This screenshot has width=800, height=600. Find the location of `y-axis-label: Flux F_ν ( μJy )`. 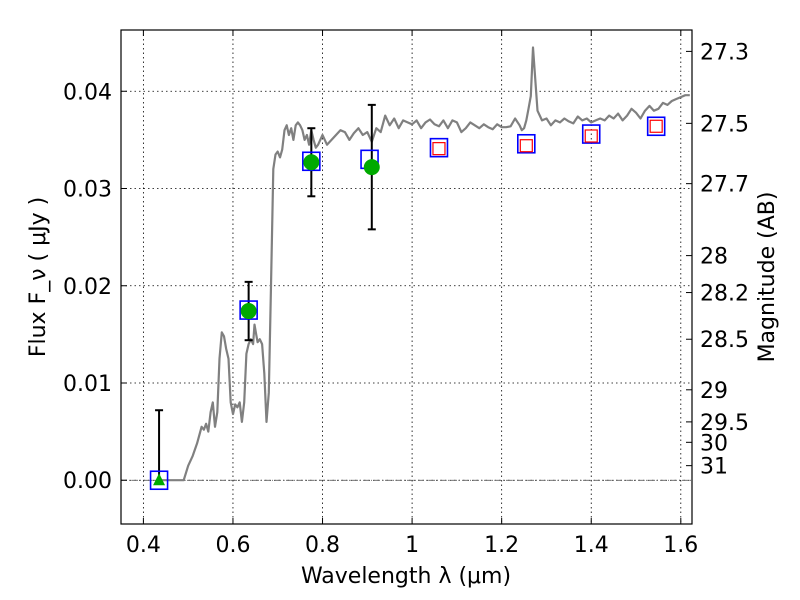

y-axis-label: Flux F_ν ( μJy ) is located at coordinates (38, 277).